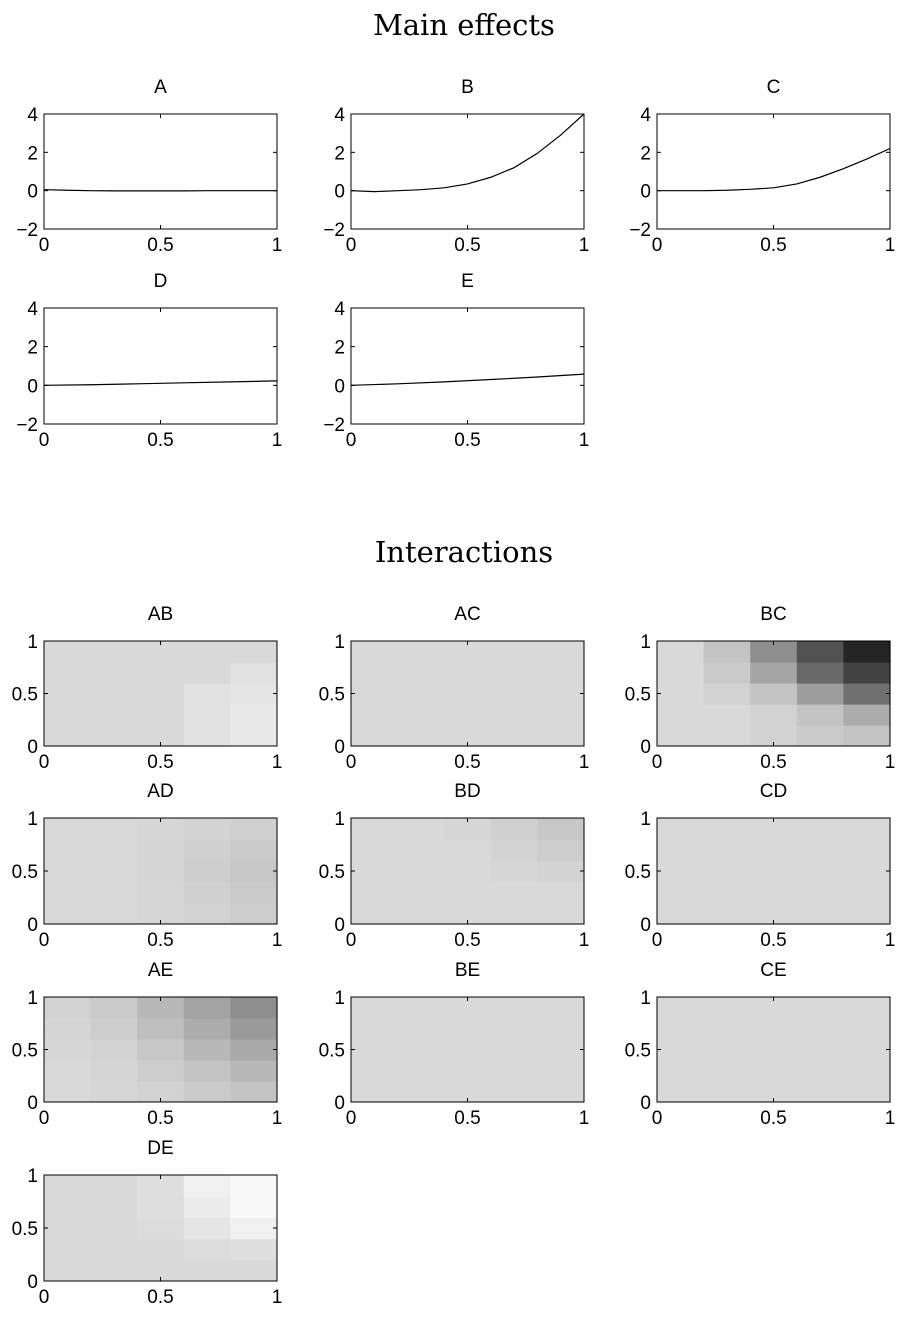 The width and height of the screenshot is (899, 1321). What do you see at coordinates (774, 169) in the screenshot?
I see `effect-curve-c` at bounding box center [774, 169].